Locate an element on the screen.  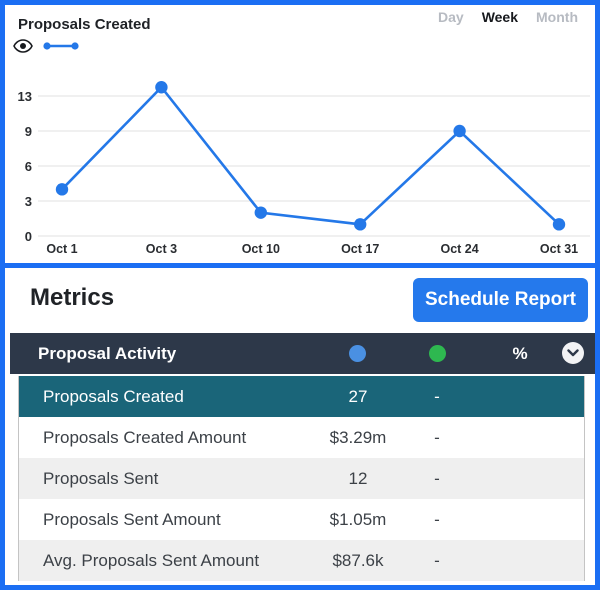
x-tick-label: Oct 24 is located at coordinates (459, 249).